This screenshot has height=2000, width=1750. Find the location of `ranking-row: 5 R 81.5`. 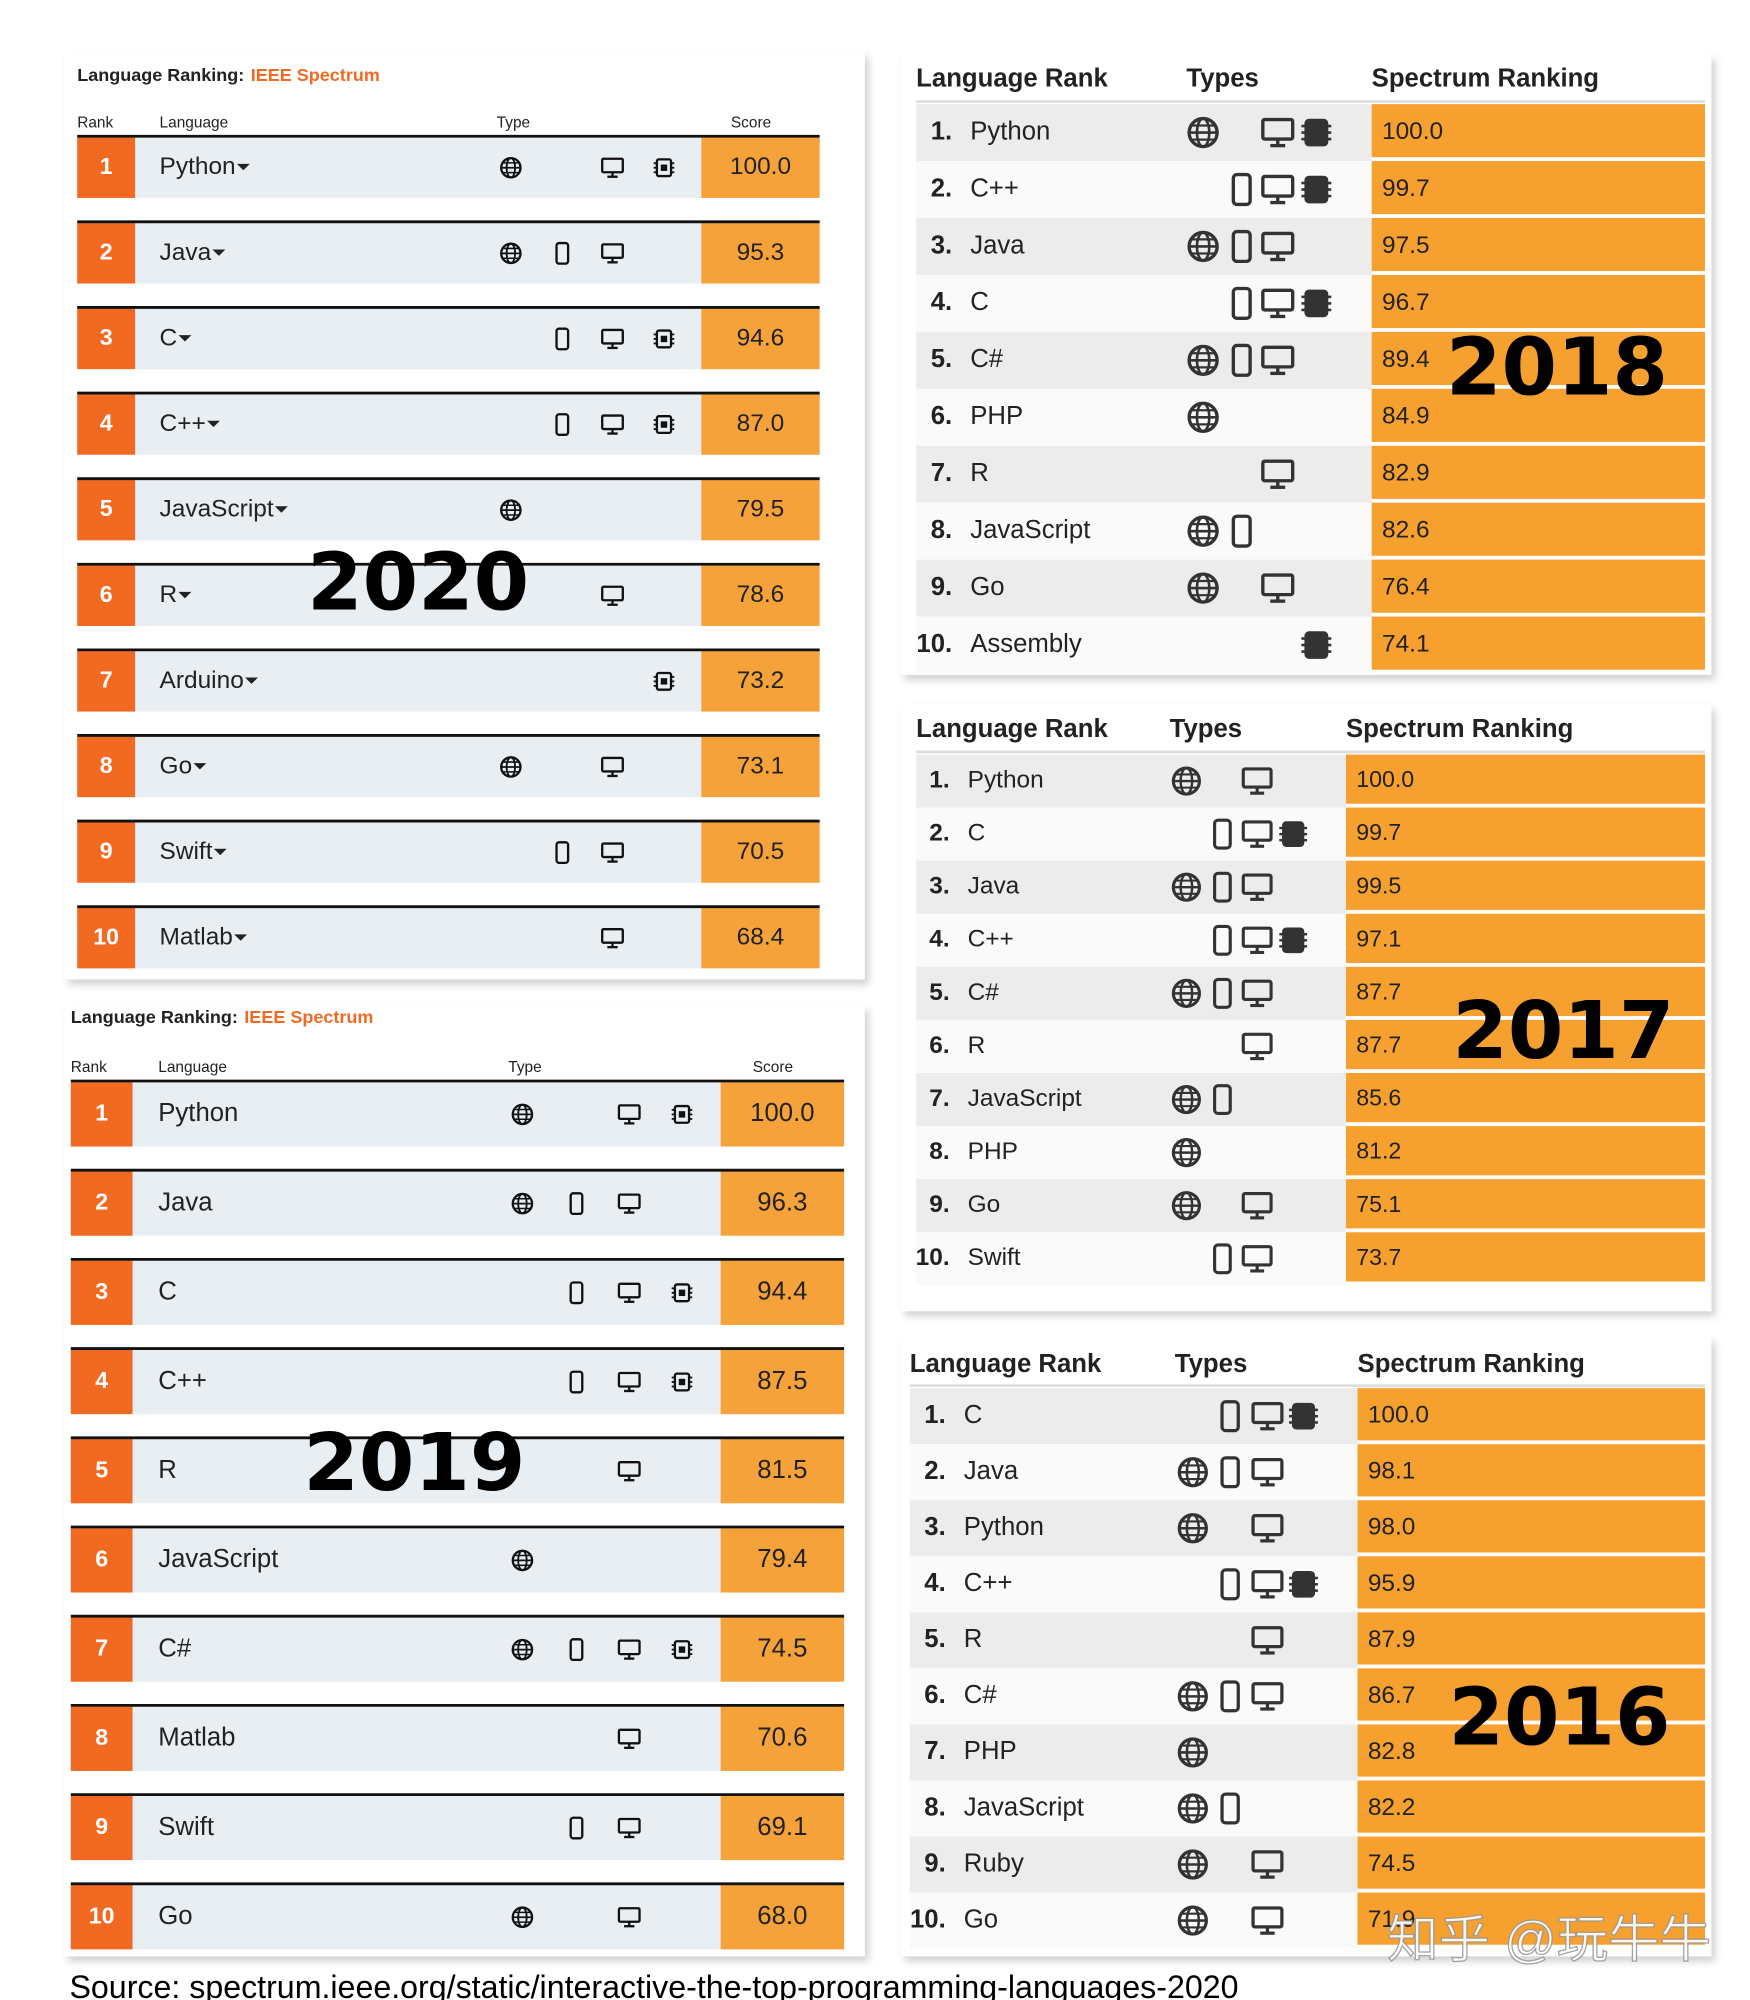

ranking-row: 5 R 81.5 is located at coordinates (457, 1470).